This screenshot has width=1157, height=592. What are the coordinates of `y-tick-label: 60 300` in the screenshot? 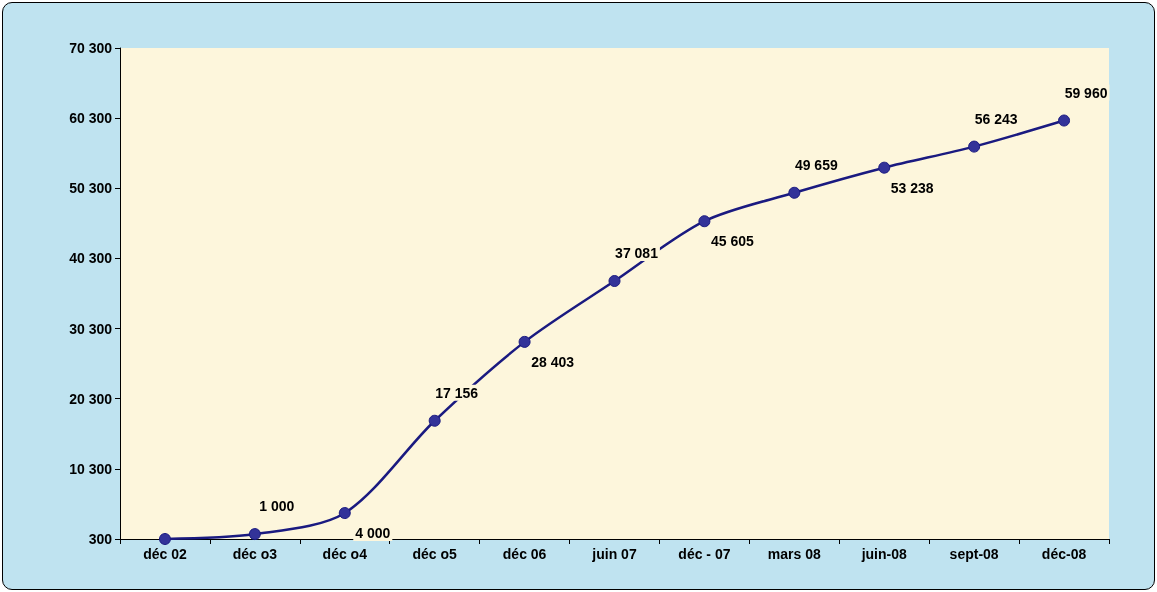 It's located at (91, 118).